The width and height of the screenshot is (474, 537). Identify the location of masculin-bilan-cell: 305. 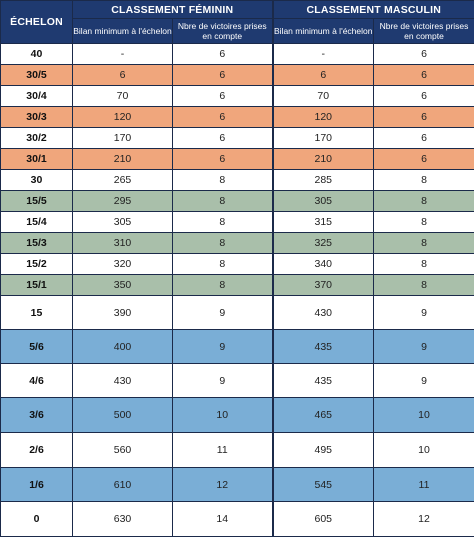
(323, 201).